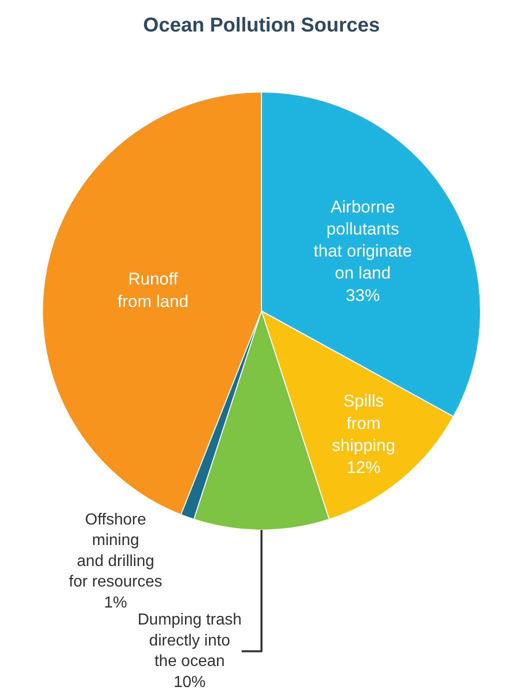 The width and height of the screenshot is (523, 696). Describe the element at coordinates (190, 682) in the screenshot. I see `data-label: 10%` at that location.